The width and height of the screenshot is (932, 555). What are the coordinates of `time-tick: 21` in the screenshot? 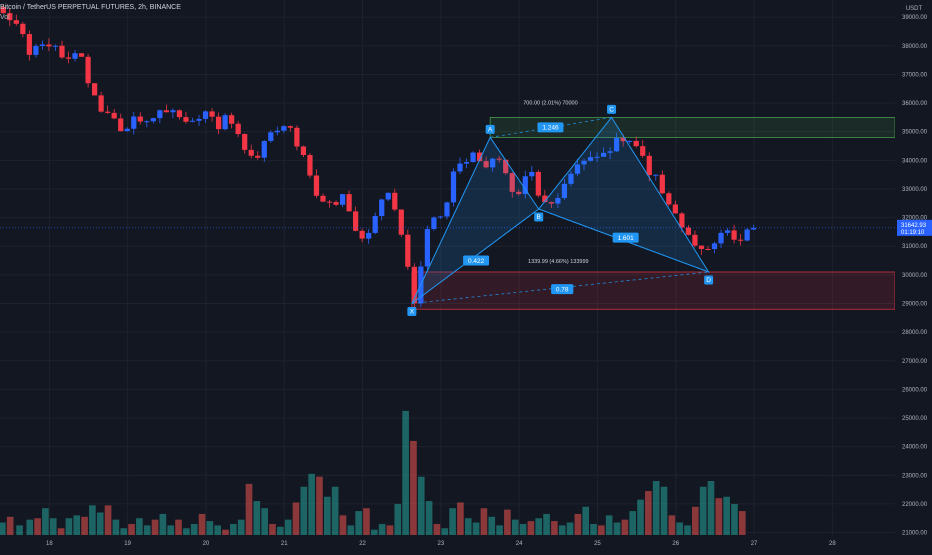 It's located at (284, 544).